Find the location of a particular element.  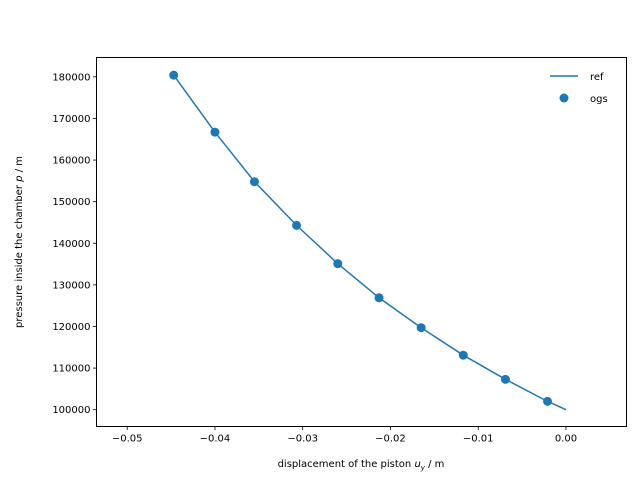

legend-ogs-label: ogs is located at coordinates (599, 99).